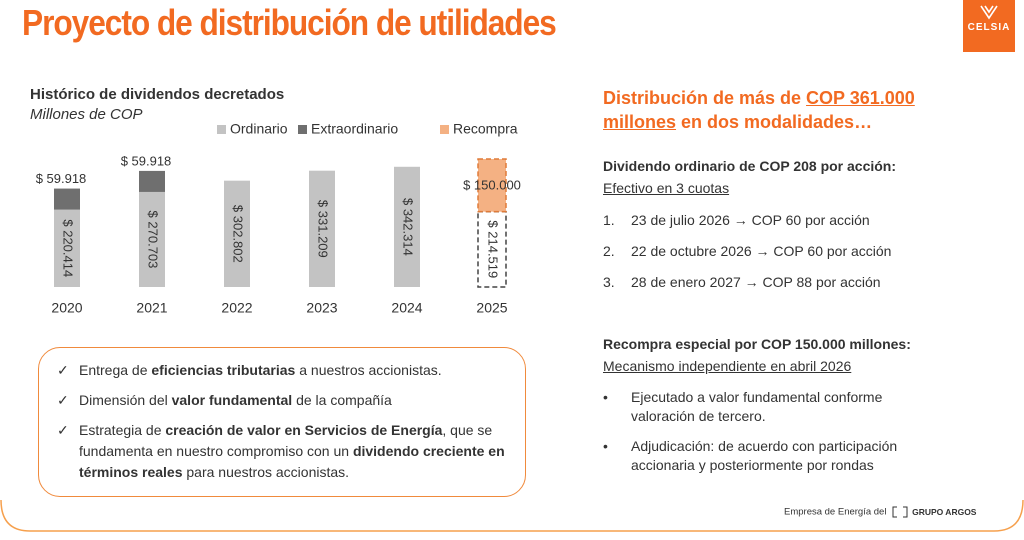  Describe the element at coordinates (157, 94) in the screenshot. I see `chart-title: Histórico de dividendos decretados` at that location.